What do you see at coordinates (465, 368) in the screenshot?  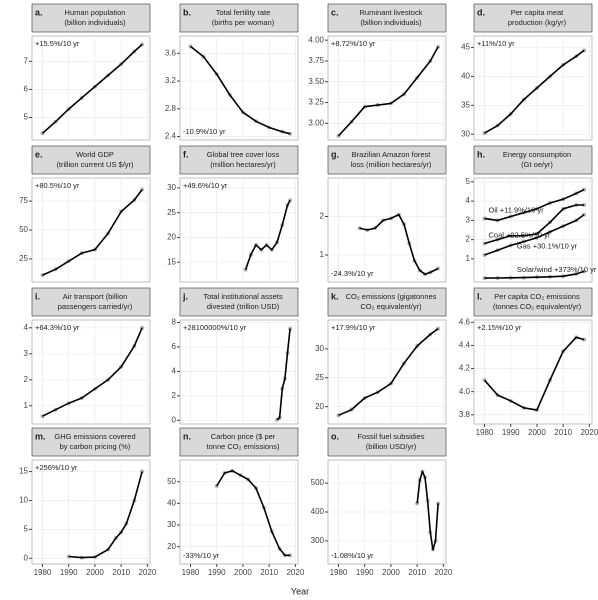 I see `y-tick-label: 4.2` at bounding box center [465, 368].